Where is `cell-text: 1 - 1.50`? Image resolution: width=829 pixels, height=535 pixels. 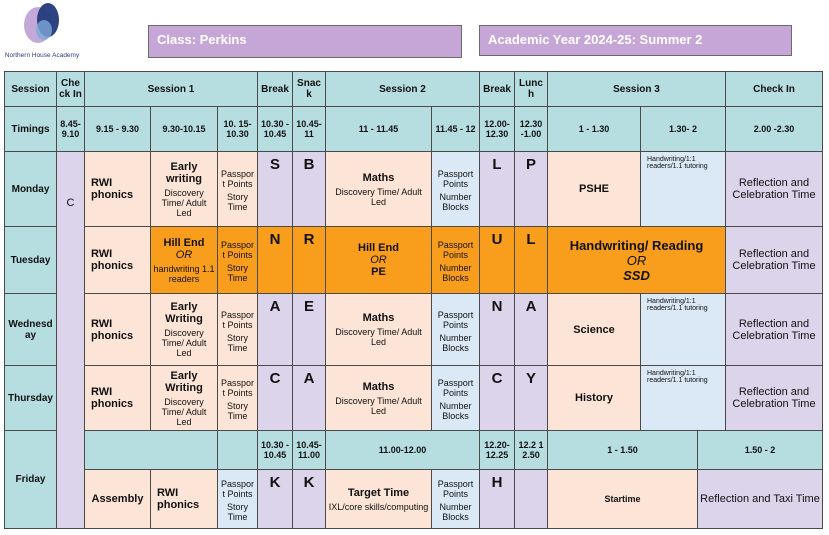
cell-text: 1 - 1.50 is located at coordinates (622, 450).